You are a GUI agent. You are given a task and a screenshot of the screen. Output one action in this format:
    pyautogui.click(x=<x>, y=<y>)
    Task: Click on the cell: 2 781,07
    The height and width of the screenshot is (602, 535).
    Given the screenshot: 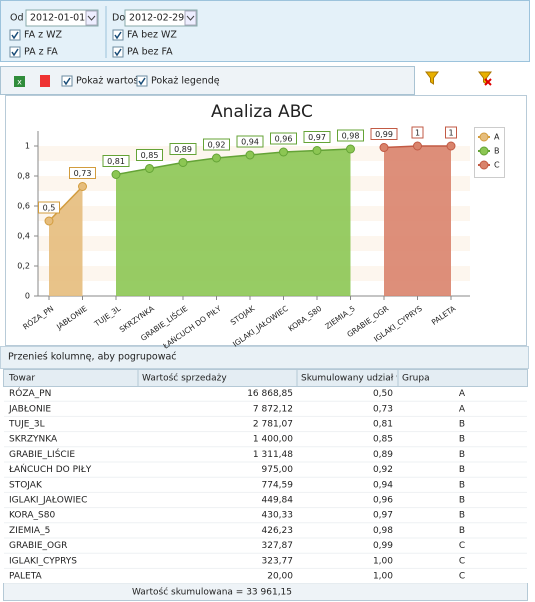 What is the action you would take?
    pyautogui.click(x=273, y=425)
    